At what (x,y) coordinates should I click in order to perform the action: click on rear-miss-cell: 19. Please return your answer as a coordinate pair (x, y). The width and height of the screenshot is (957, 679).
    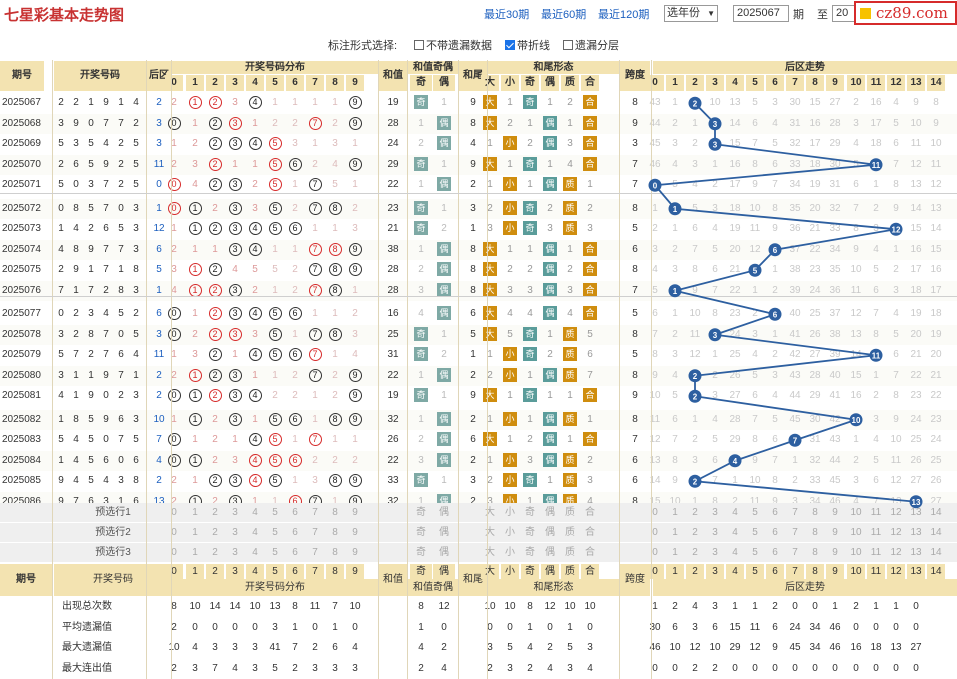
    Looking at the image, I should click on (936, 334).